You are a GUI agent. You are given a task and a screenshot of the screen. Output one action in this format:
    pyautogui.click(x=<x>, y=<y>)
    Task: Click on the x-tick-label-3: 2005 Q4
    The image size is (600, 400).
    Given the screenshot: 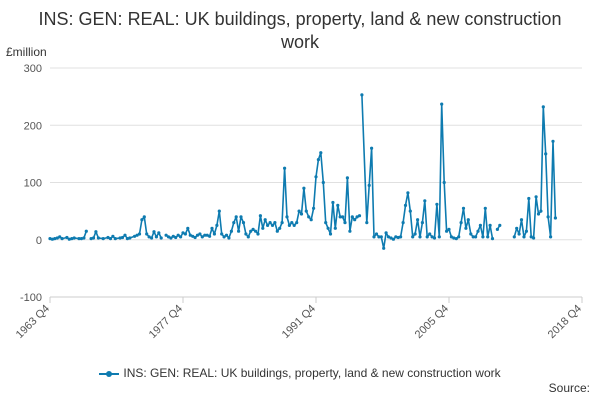 What is the action you would take?
    pyautogui.click(x=432, y=322)
    